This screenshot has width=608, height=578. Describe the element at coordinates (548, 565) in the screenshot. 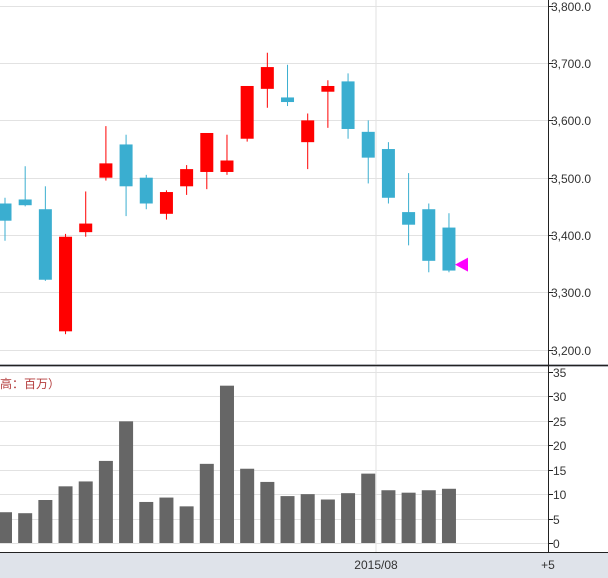

I see `x-label-plus5: +5` at that location.